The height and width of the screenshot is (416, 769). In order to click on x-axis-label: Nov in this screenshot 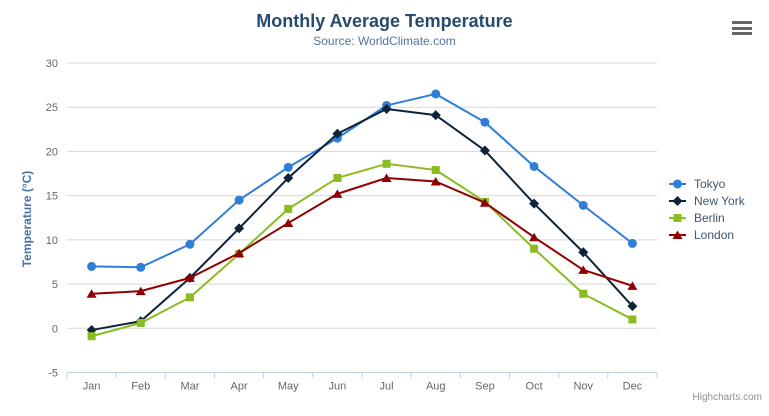, I will do `click(583, 387)`.